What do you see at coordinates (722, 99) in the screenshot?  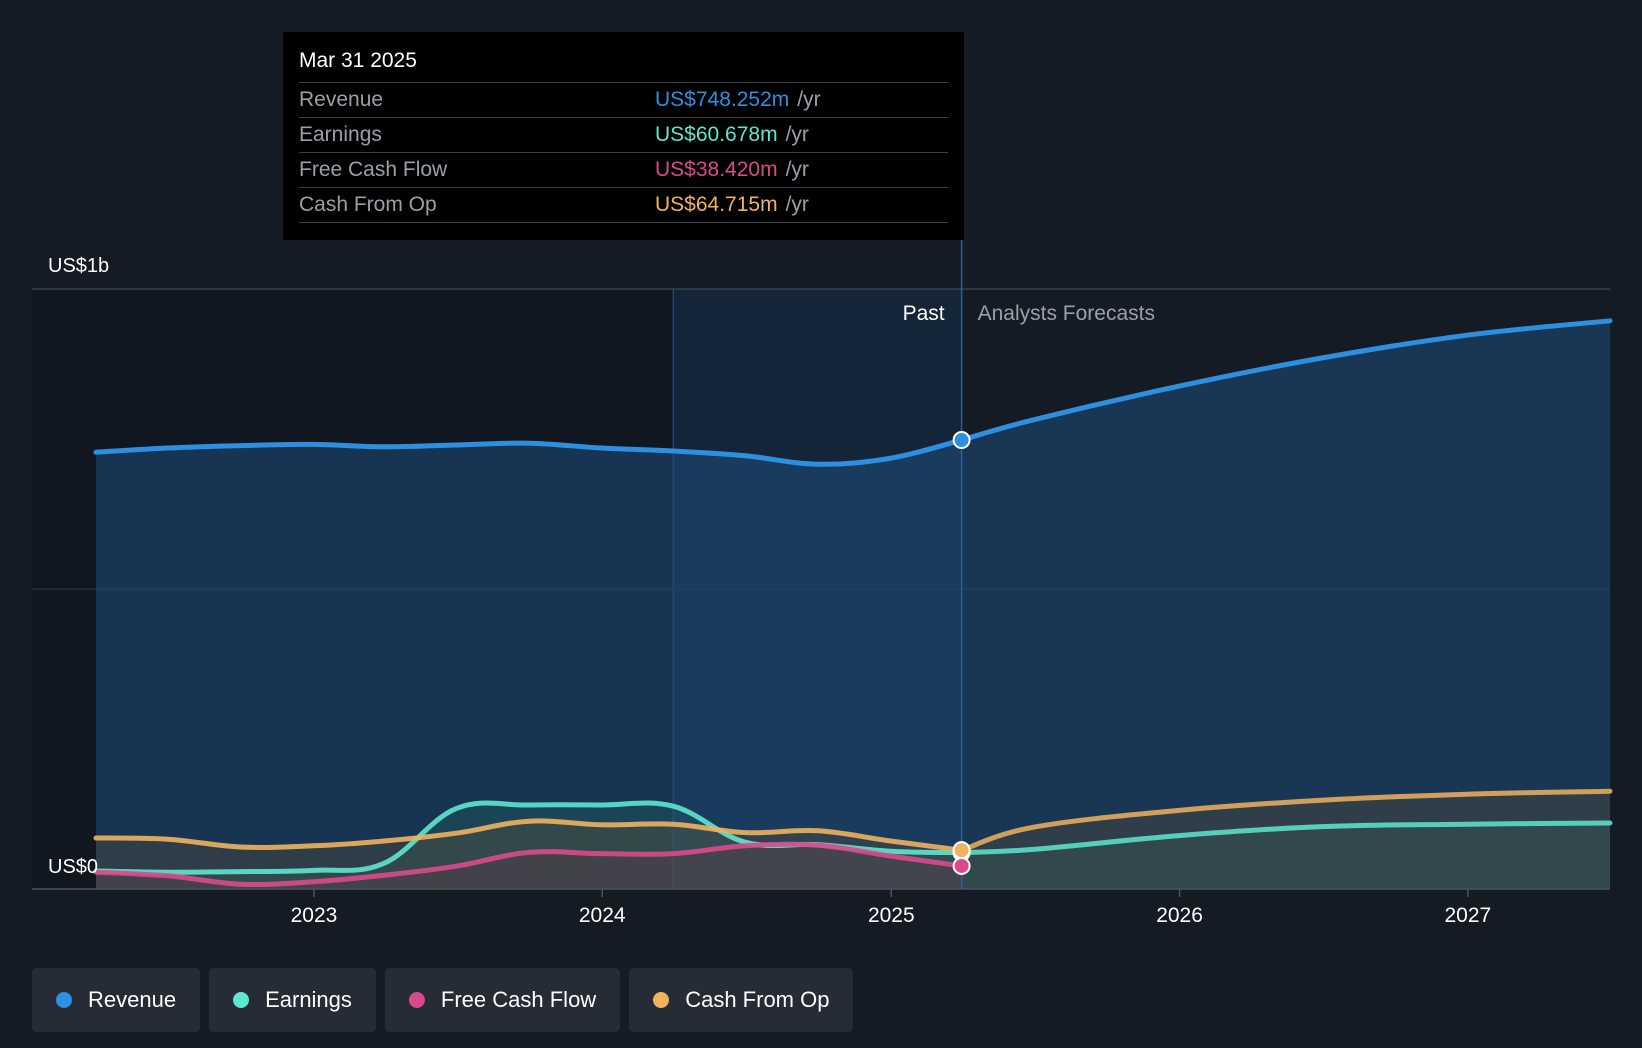 I see `tooltip-value: US$748.252m` at bounding box center [722, 99].